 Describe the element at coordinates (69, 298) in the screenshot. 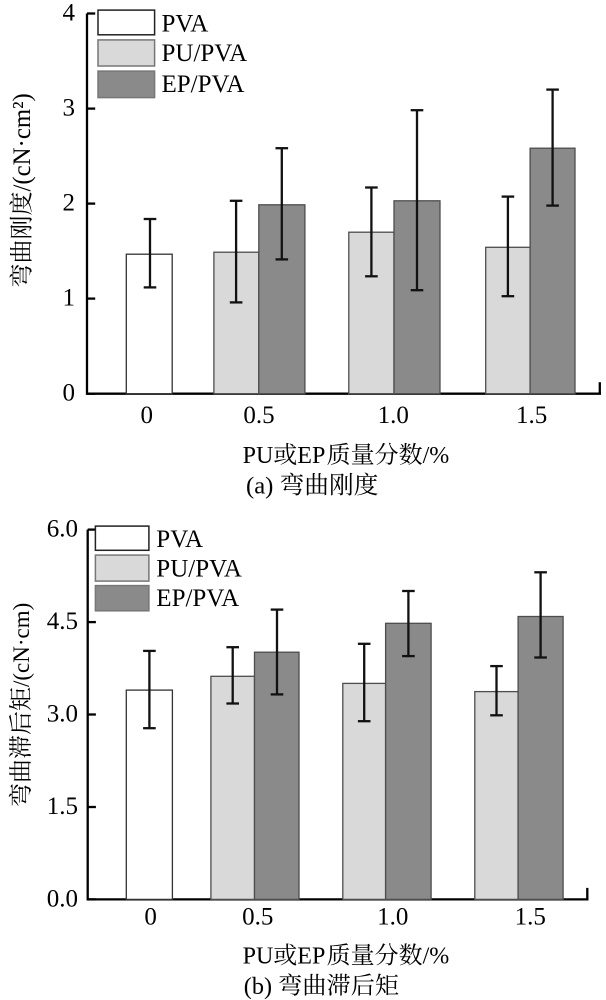

I see `svg-text: 1` at that location.